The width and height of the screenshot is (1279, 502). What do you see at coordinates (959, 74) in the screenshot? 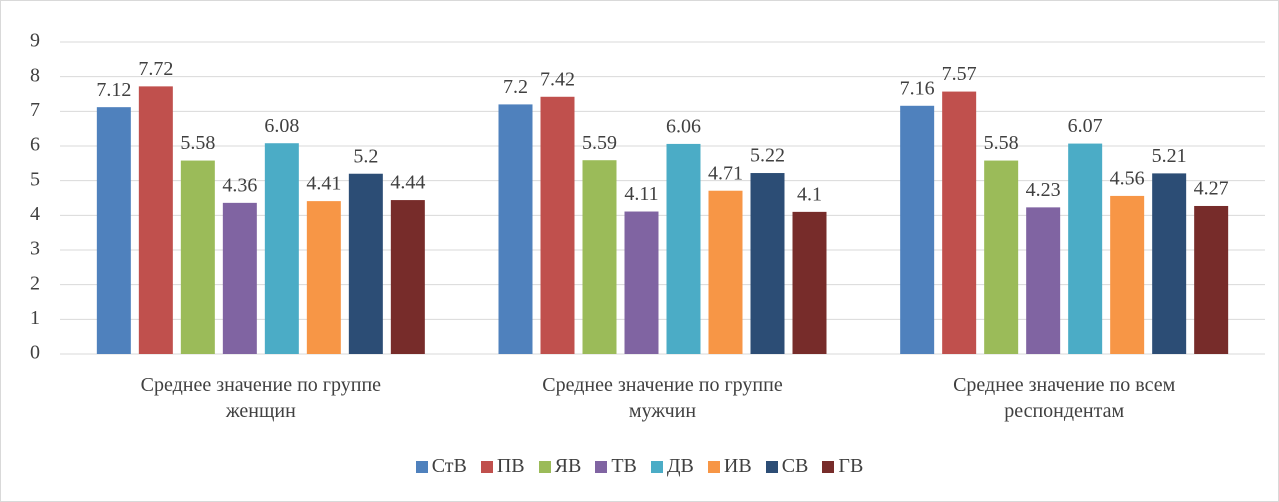
I see `data-label: 7.57` at bounding box center [959, 74].